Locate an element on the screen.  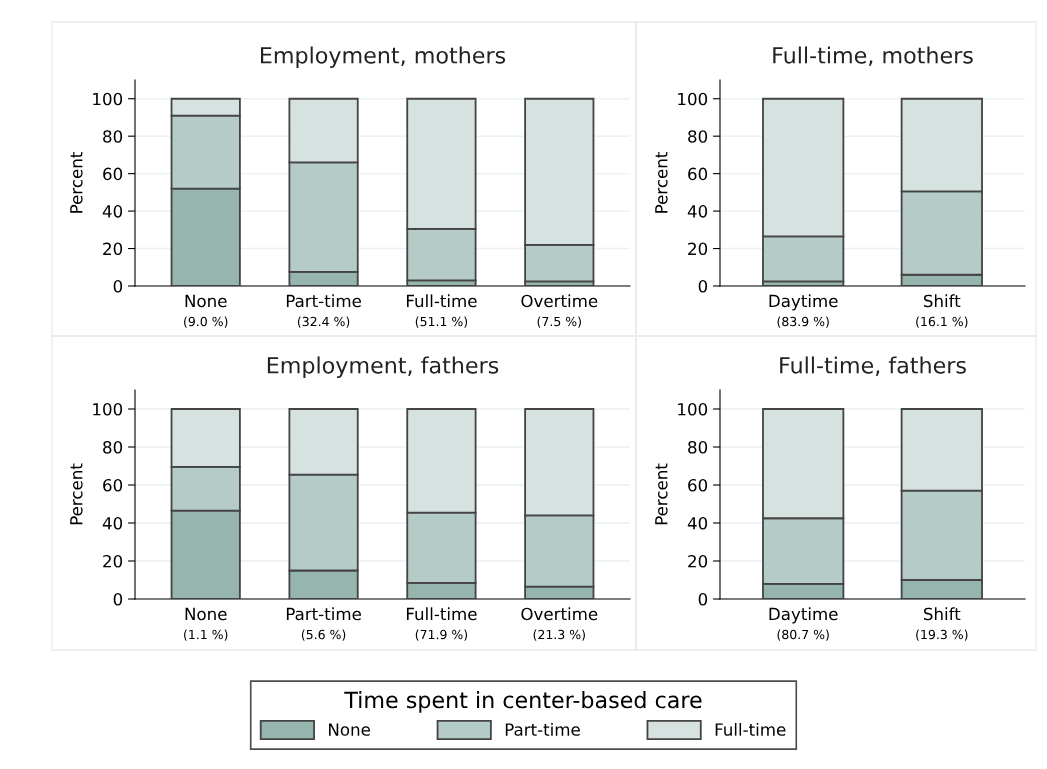
x-tick-label: Overtime (21.3 %) is located at coordinates (559, 624).